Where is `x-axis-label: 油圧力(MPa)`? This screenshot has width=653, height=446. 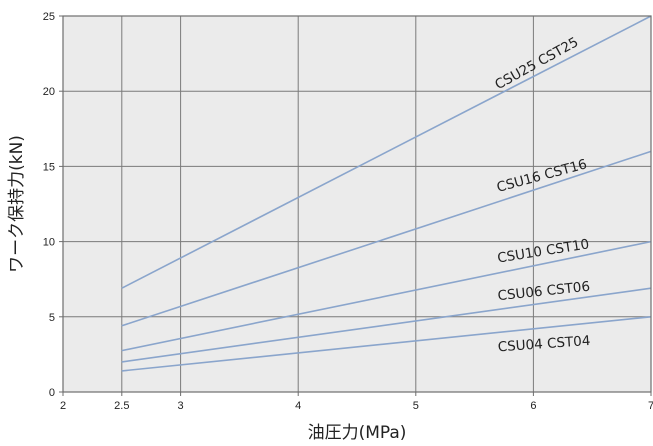
x-axis-label: 油圧力(MPa) is located at coordinates (357, 433).